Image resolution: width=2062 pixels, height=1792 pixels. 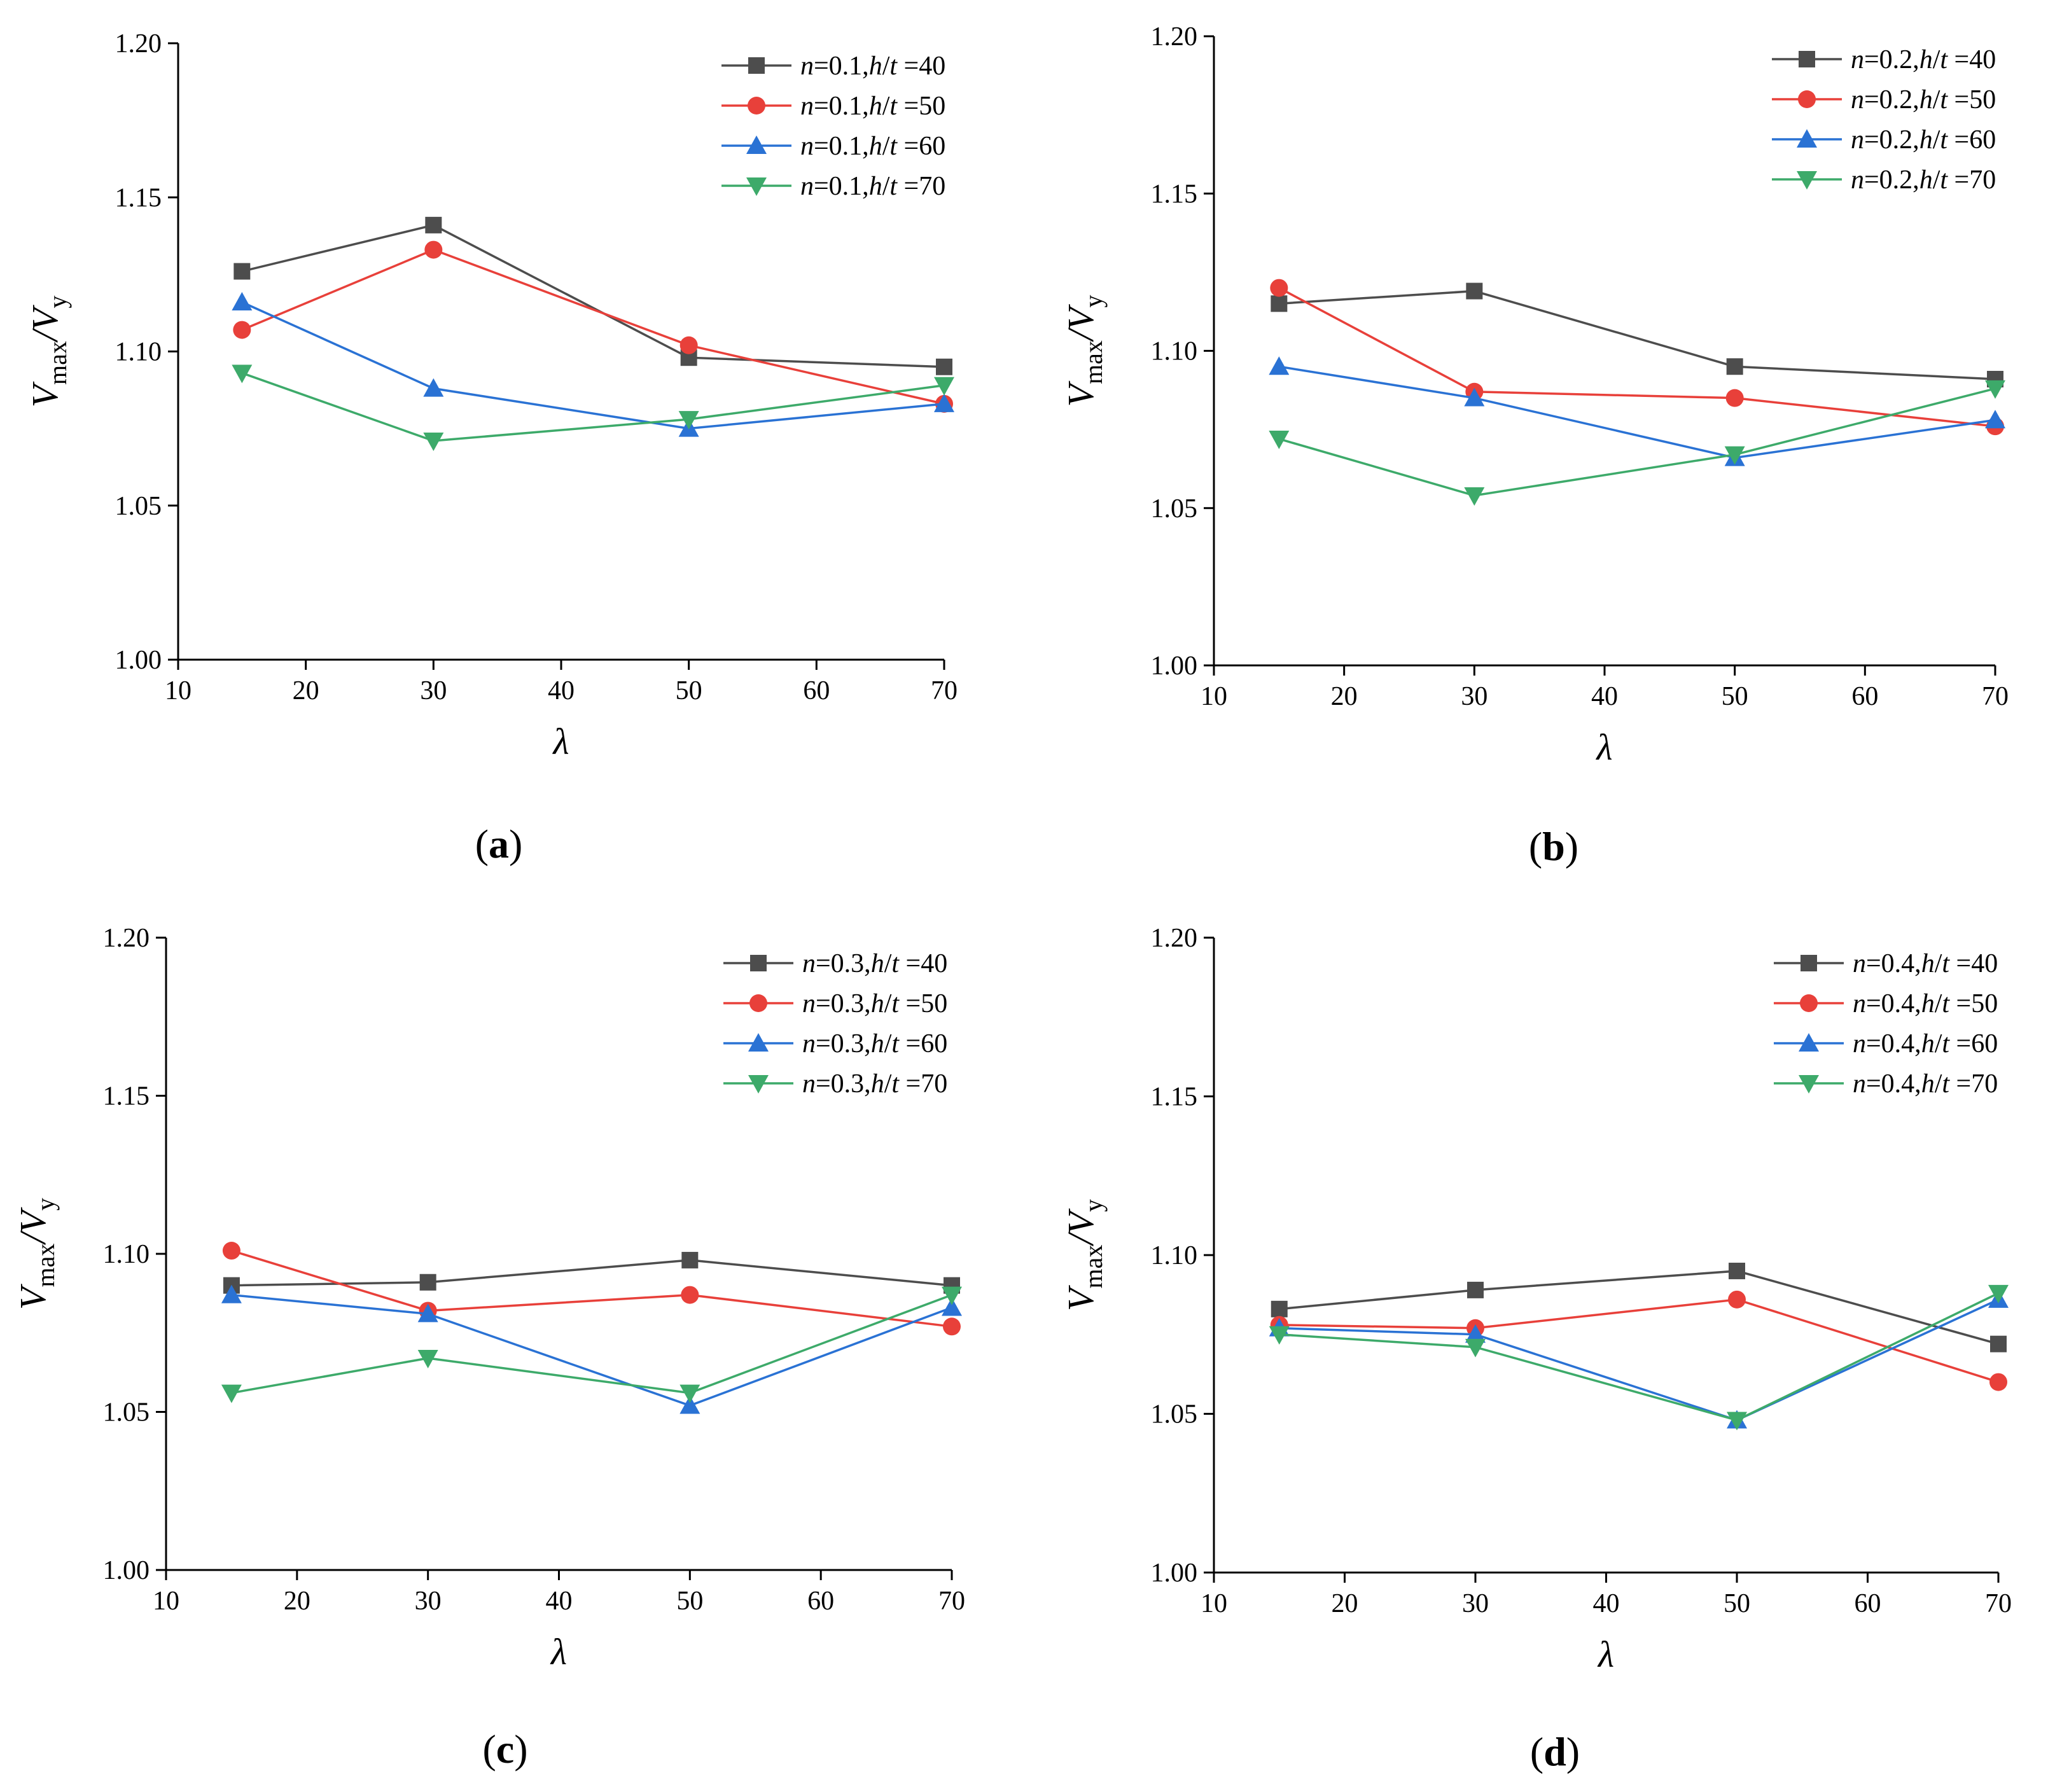 What do you see at coordinates (1886, 1003) in the screenshot?
I see `legend-entry-h50: n=0.4,h/t =50` at bounding box center [1886, 1003].